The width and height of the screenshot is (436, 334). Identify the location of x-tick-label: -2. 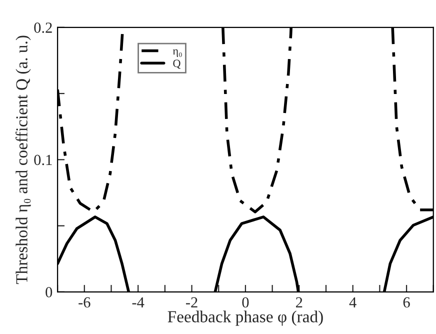
(192, 302).